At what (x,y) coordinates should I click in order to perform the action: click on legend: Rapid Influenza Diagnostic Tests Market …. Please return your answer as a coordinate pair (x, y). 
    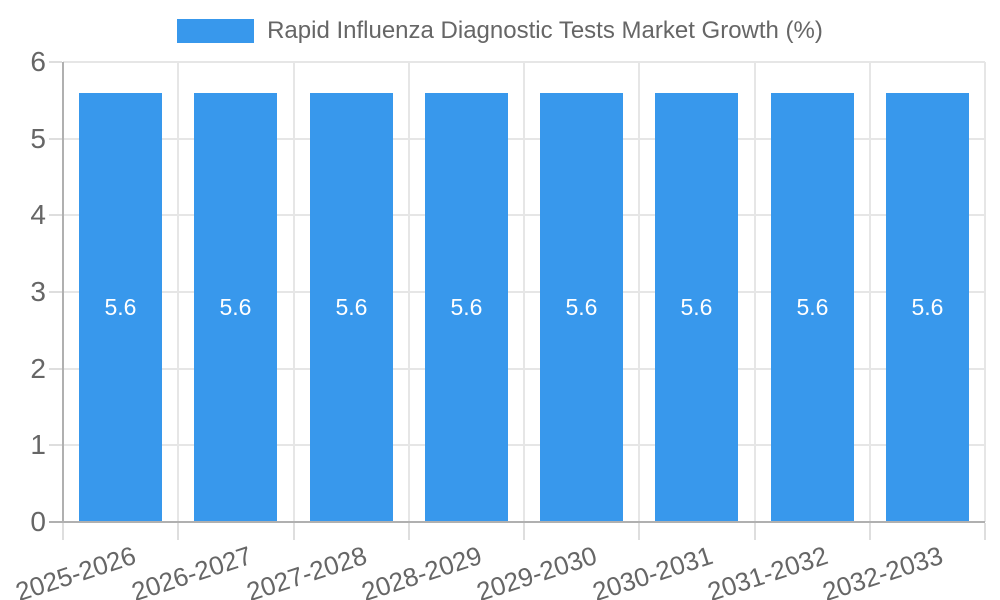
    Looking at the image, I should click on (500, 31).